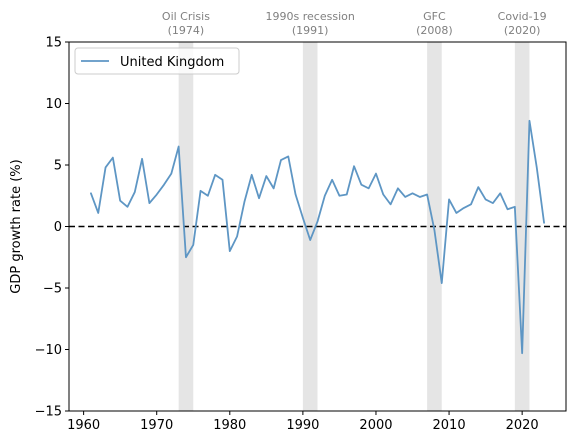 Image resolution: width=574 pixels, height=445 pixels. I want to click on x-tick-label: 2000, so click(375, 425).